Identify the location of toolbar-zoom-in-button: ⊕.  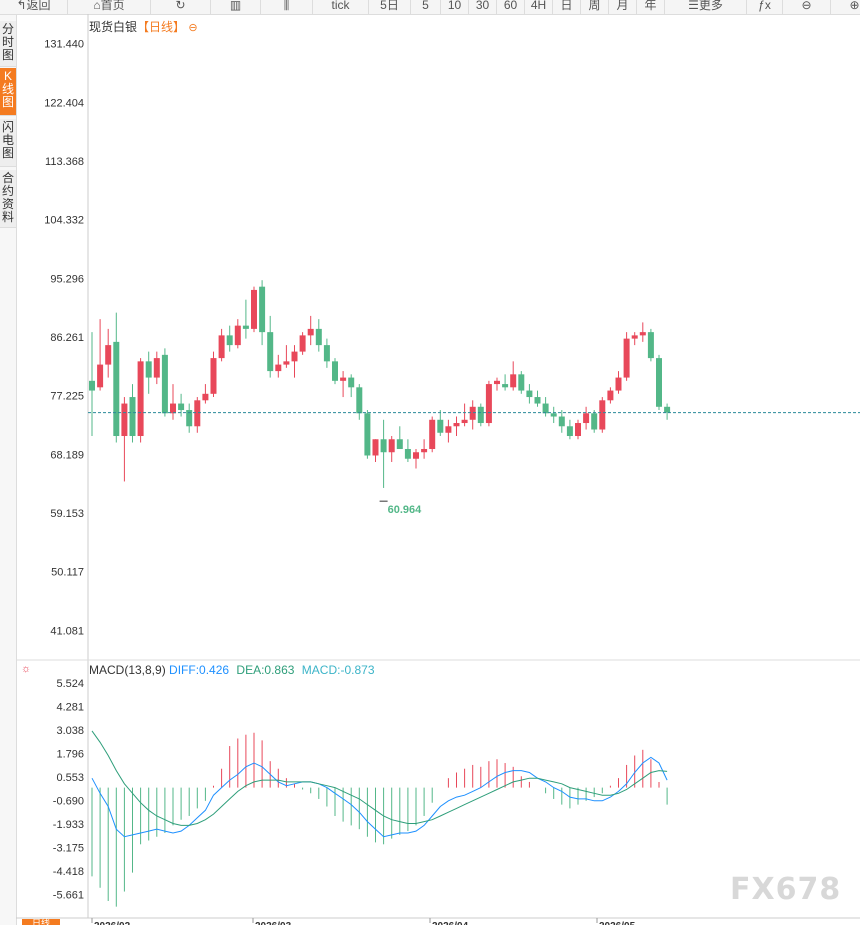
(845, 7).